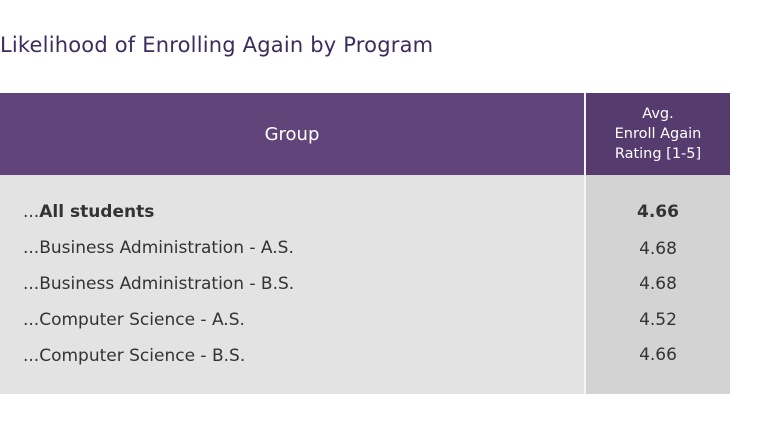  I want to click on column-header-rating-line2: Enroll Again, so click(658, 134).